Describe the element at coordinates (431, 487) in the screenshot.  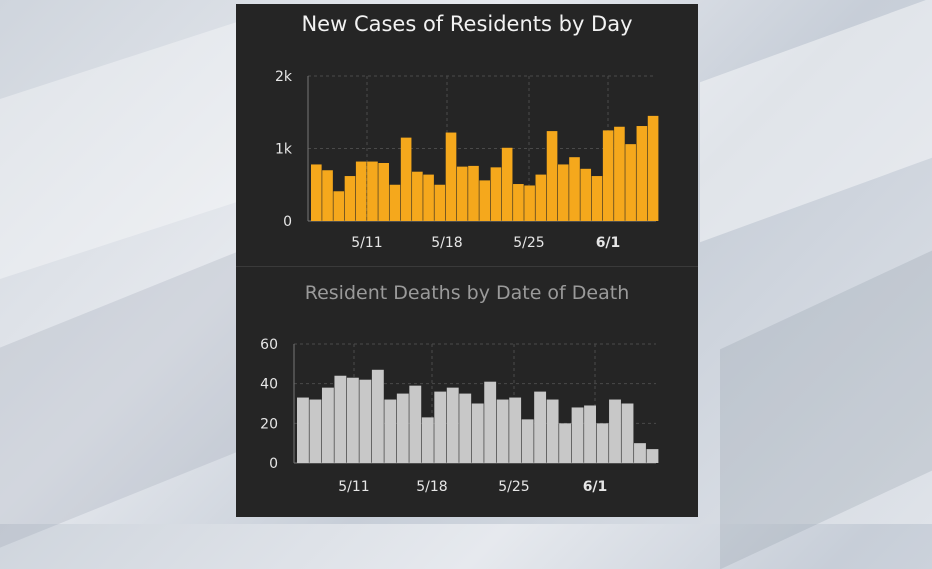
I see `deaths-x-tick-label: 5/18` at that location.